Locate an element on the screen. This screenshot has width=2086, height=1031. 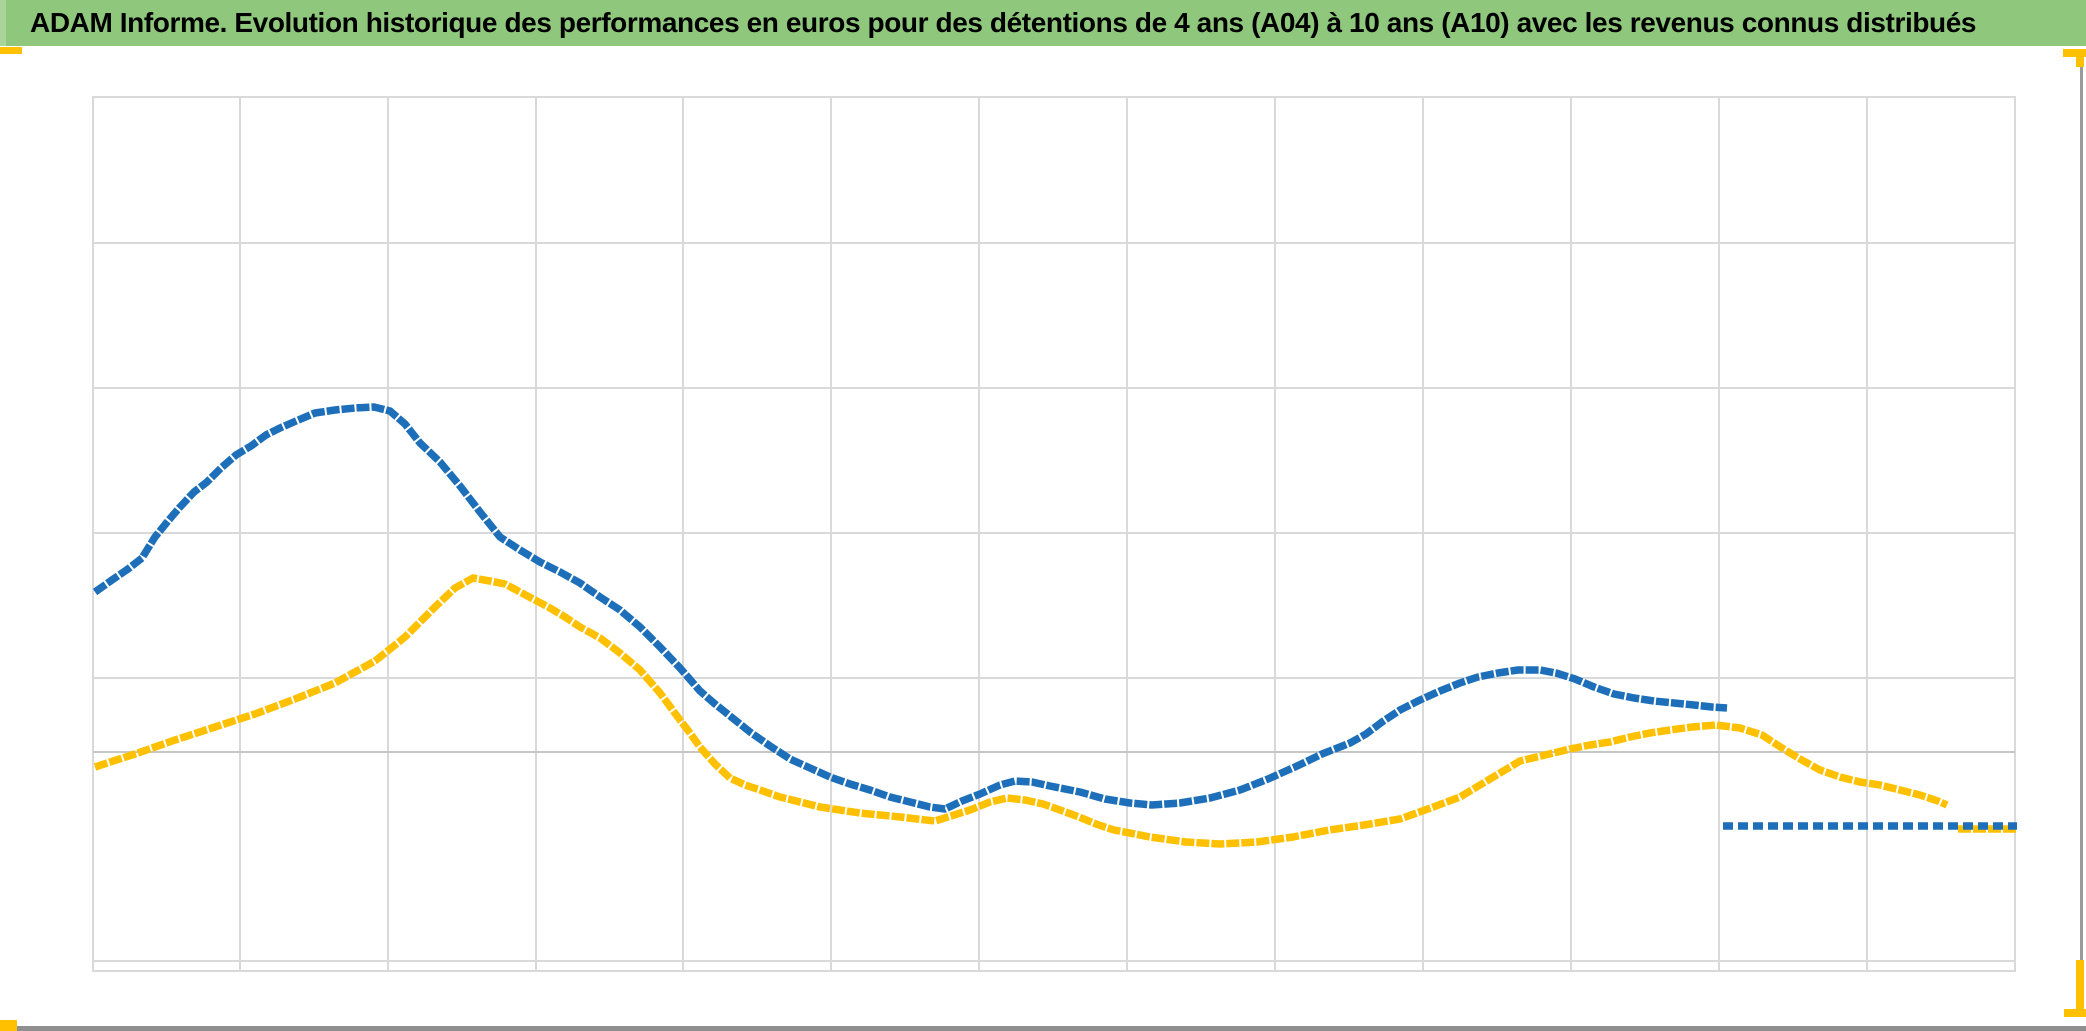
handle-bottom-right-v is located at coordinates (2080, 988).